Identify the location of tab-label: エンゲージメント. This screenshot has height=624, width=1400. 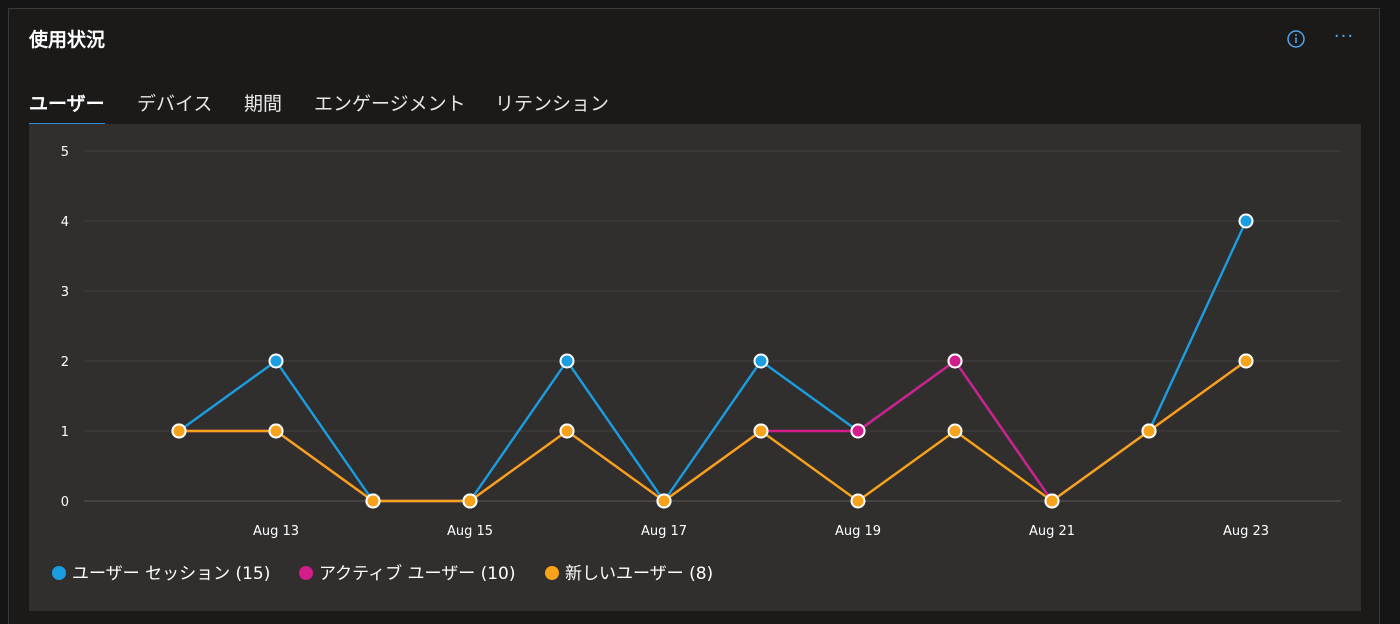
(390, 104).